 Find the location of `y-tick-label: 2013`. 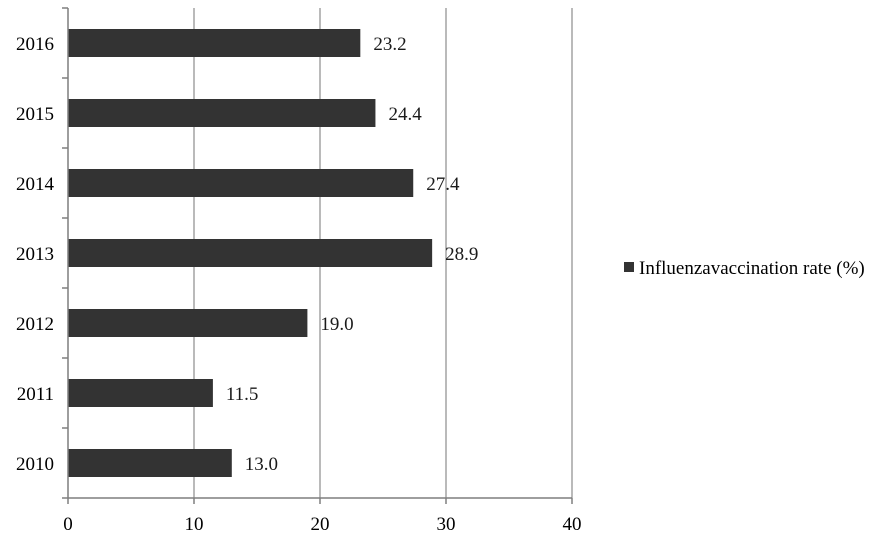

y-tick-label: 2013 is located at coordinates (35, 254).